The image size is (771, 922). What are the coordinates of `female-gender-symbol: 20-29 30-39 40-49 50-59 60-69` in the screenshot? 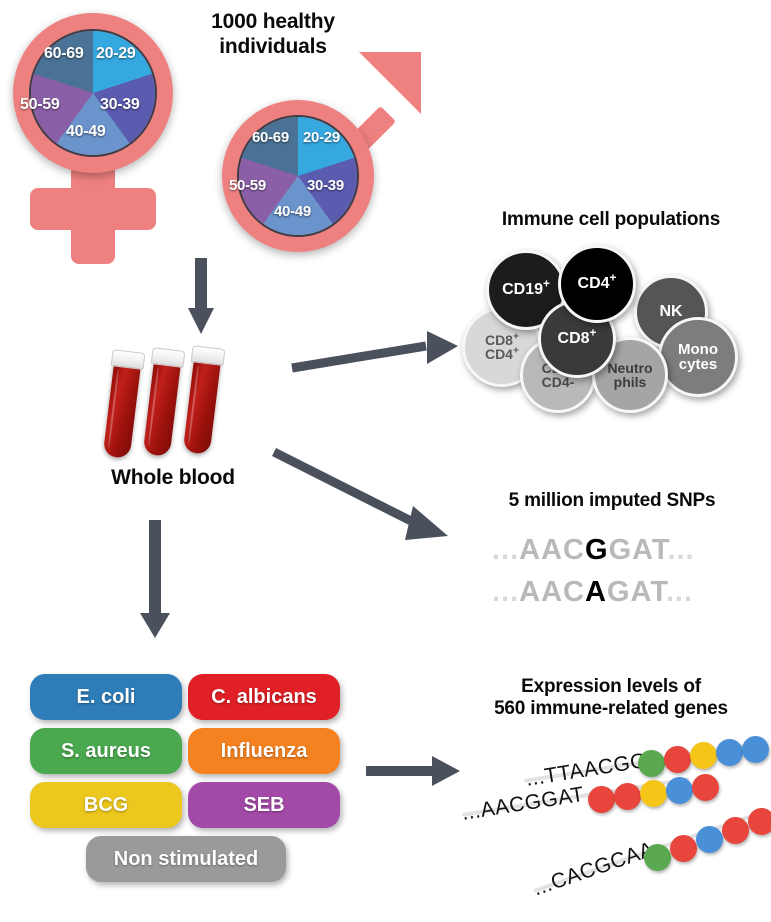 It's located at (93, 137).